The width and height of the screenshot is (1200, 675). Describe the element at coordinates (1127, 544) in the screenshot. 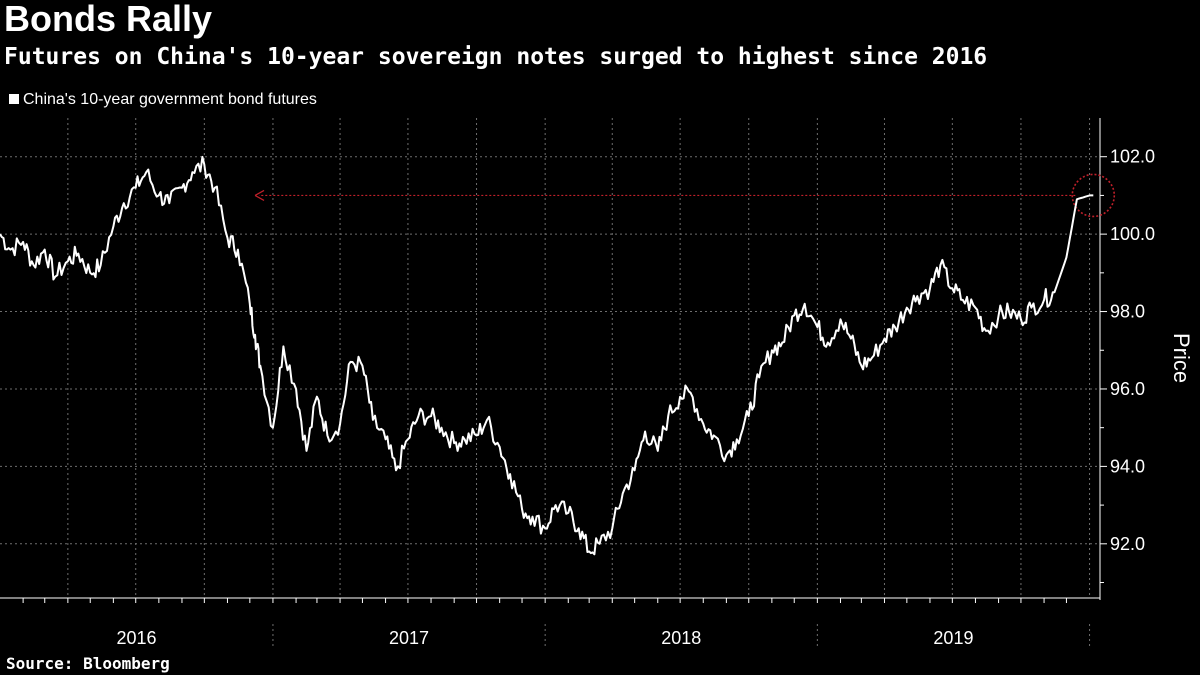

I see `y-tick-label: 92.0` at that location.